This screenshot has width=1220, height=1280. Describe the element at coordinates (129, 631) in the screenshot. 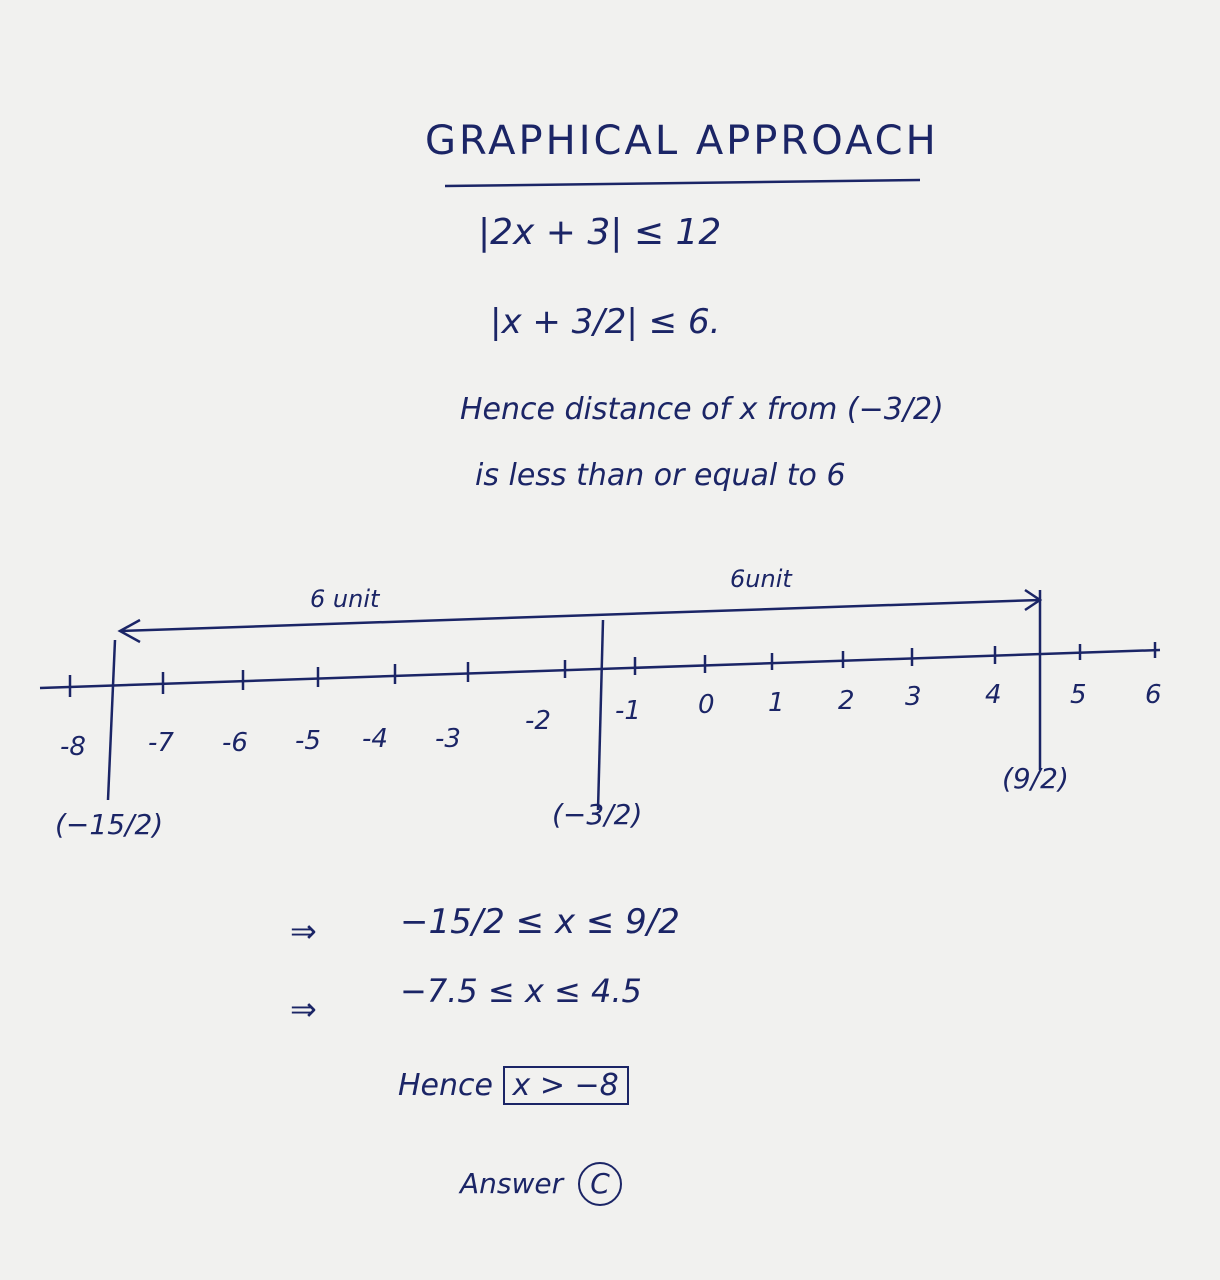

I see `left-arrowhead` at that location.